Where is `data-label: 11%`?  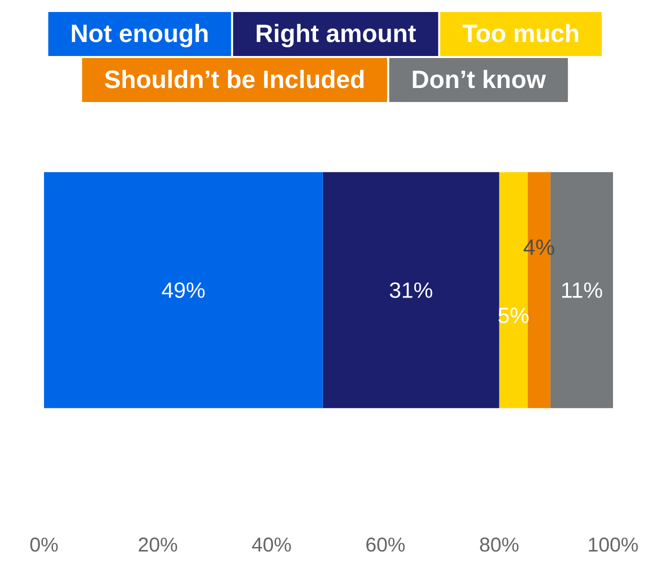
data-label: 11% is located at coordinates (582, 290).